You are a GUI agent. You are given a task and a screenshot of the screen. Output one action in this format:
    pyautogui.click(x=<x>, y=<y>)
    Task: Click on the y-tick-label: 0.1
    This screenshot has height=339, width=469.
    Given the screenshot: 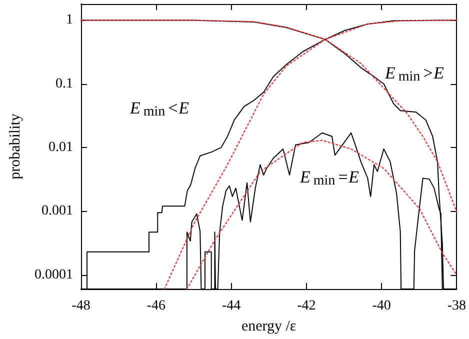 What is the action you would take?
    pyautogui.click(x=64, y=84)
    